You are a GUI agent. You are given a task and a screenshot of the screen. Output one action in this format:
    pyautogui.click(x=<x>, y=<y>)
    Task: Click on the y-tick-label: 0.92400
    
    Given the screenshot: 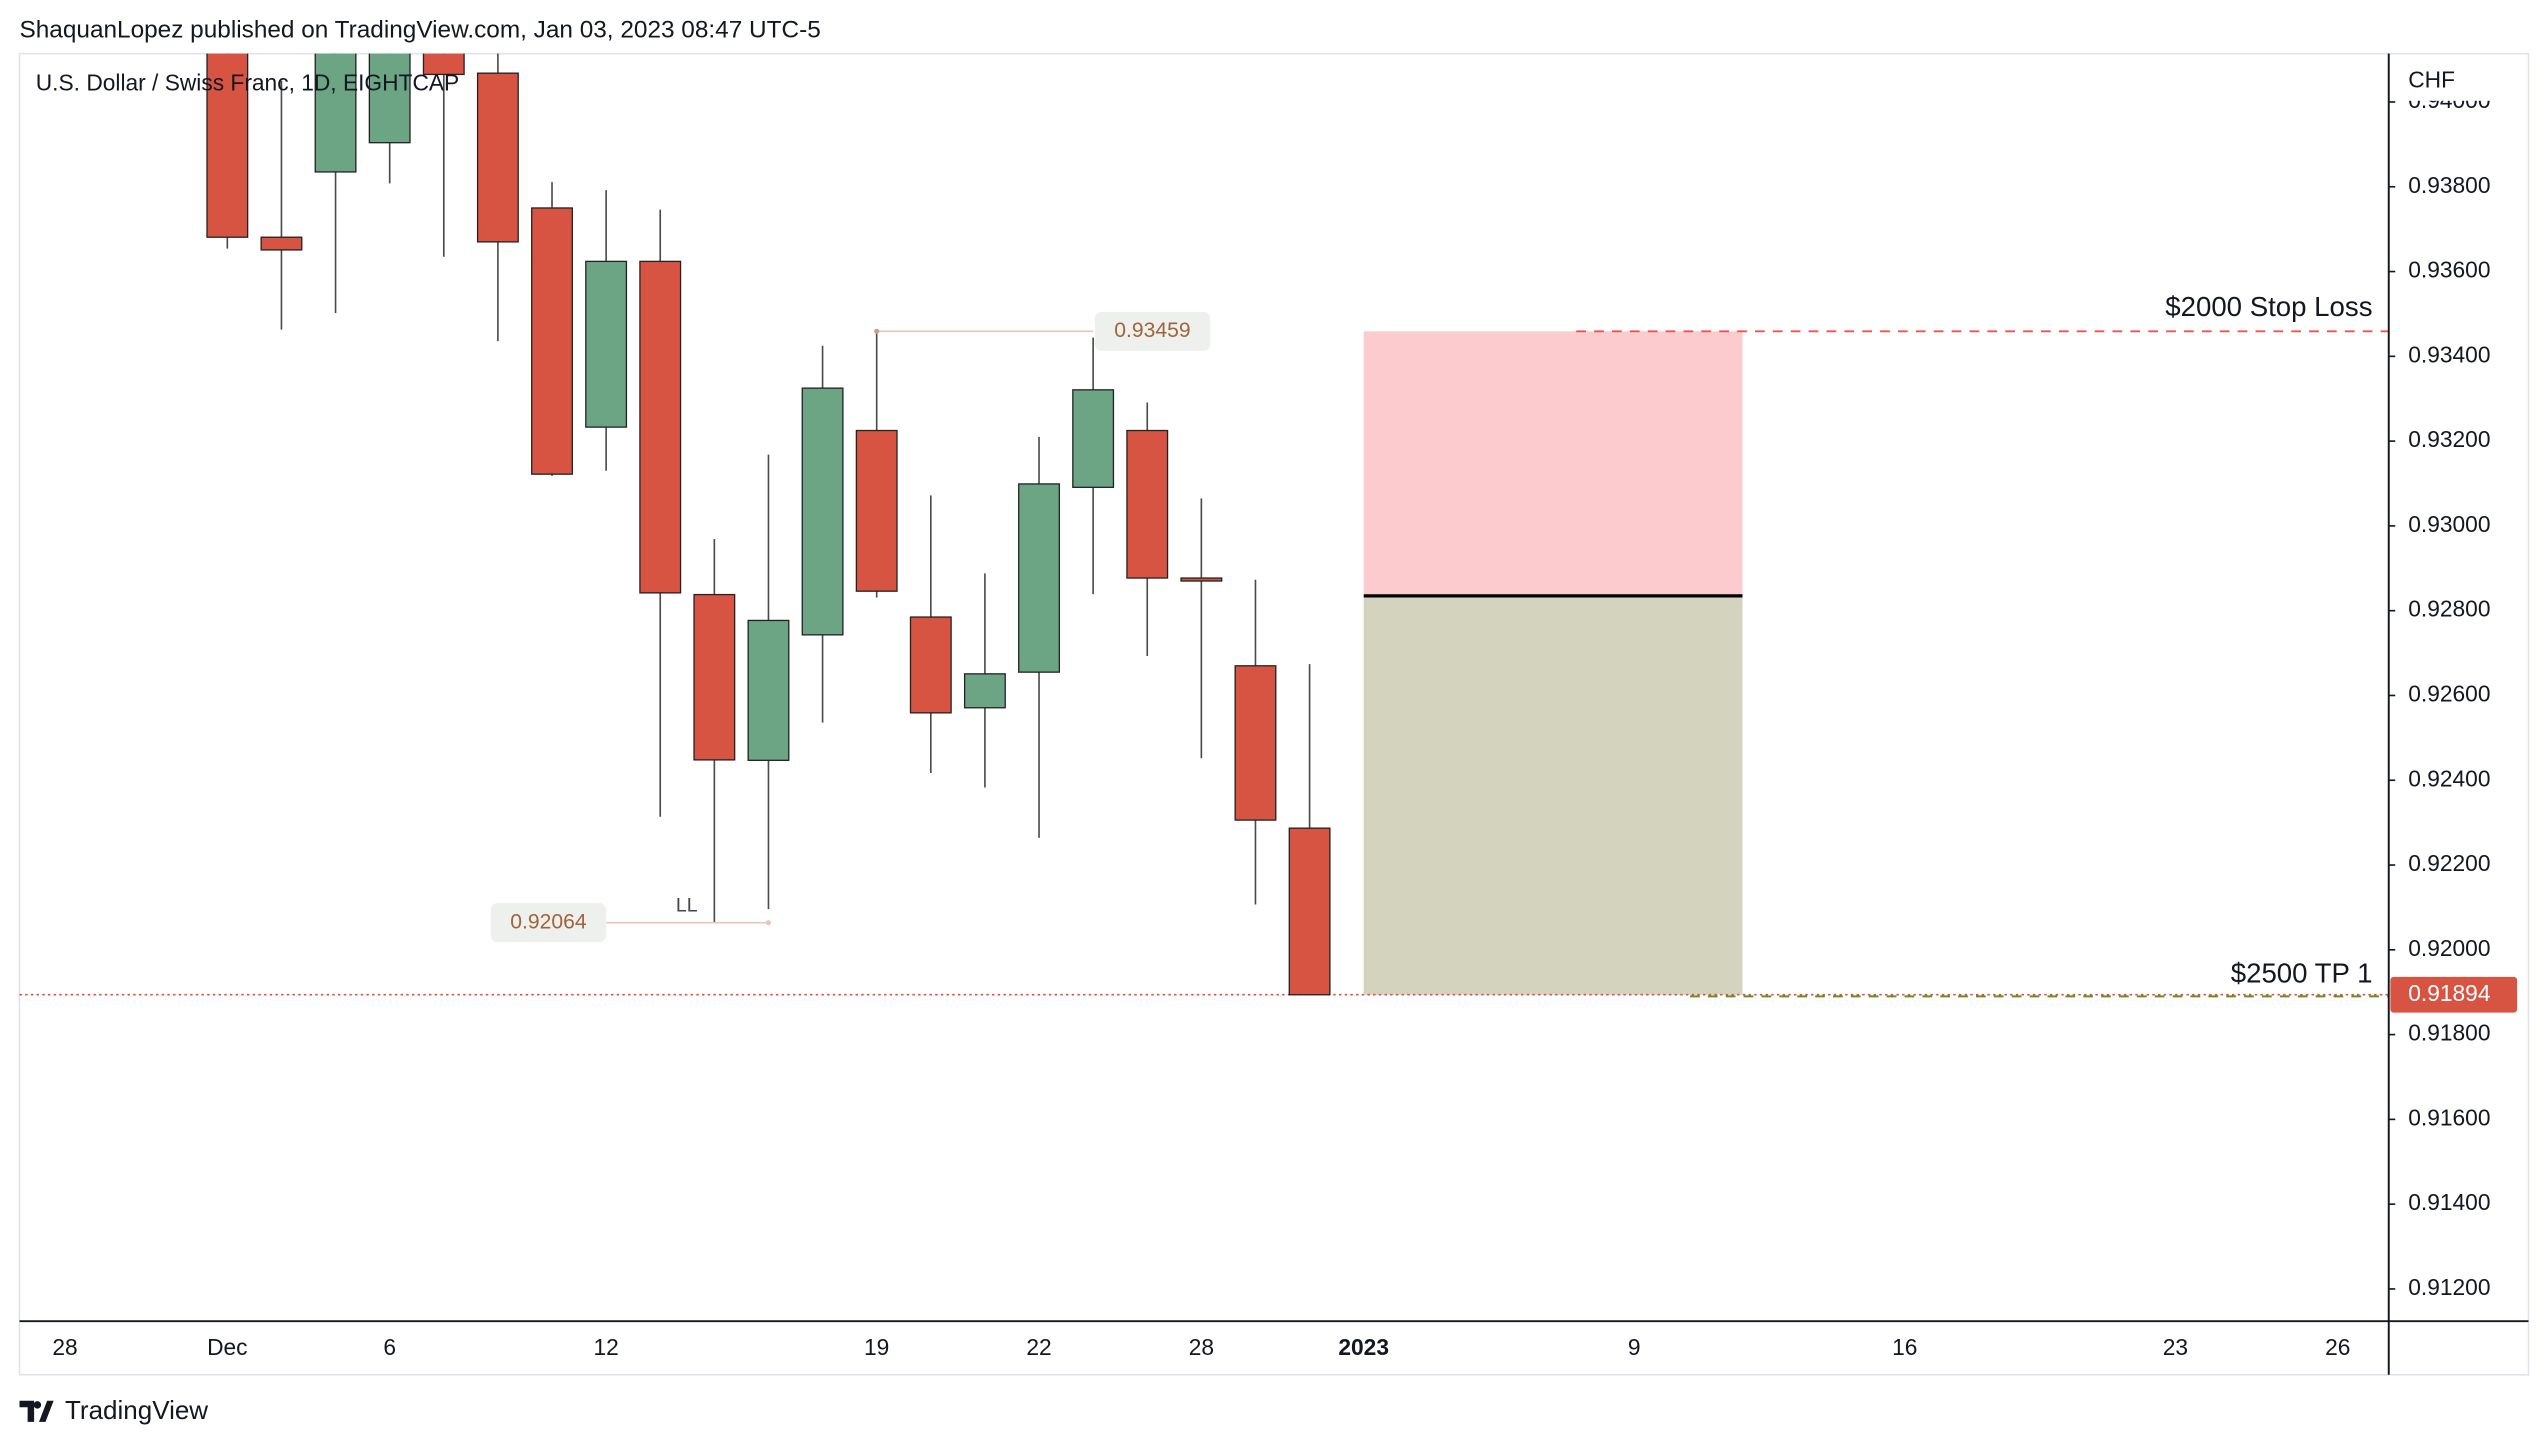 What is the action you would take?
    pyautogui.click(x=2449, y=778)
    